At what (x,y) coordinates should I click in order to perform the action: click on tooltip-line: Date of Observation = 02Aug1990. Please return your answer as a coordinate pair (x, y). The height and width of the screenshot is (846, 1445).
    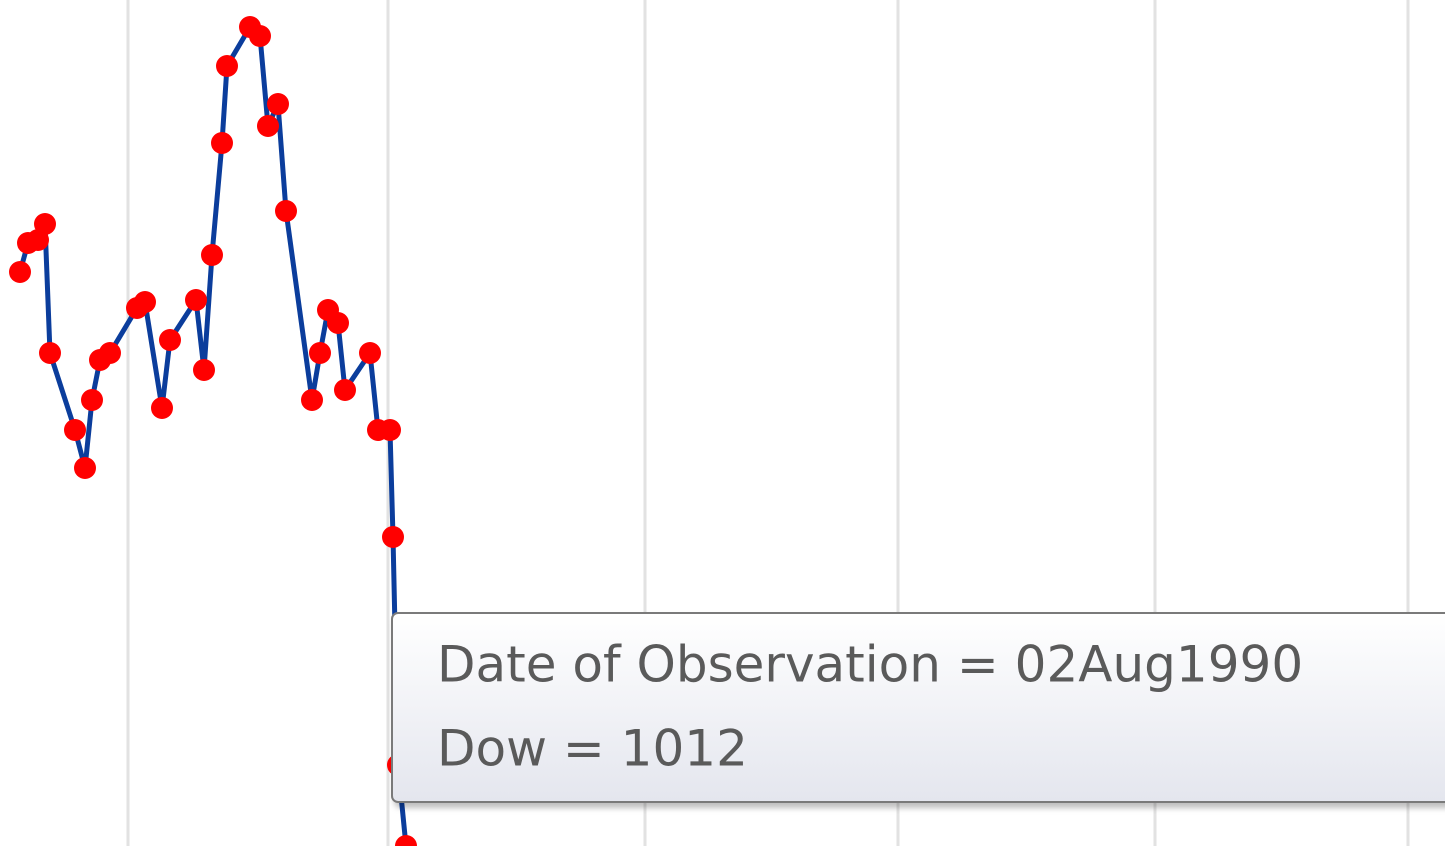
    Looking at the image, I should click on (870, 665).